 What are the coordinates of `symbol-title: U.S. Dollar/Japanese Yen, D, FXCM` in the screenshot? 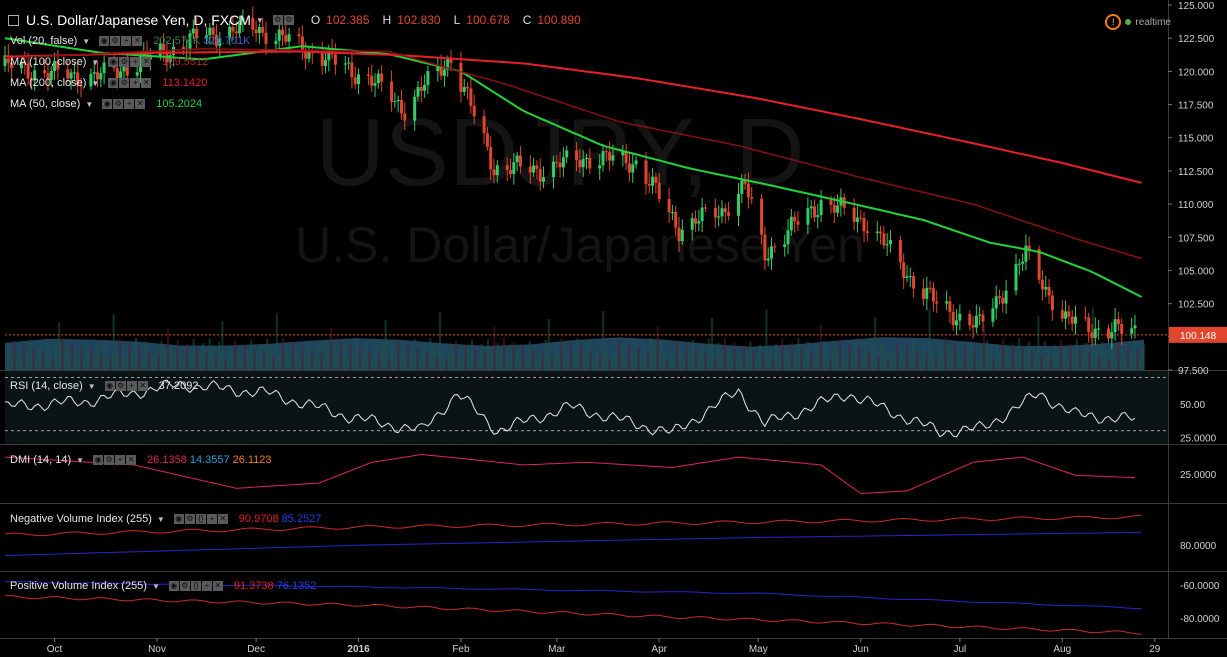 It's located at (138, 20).